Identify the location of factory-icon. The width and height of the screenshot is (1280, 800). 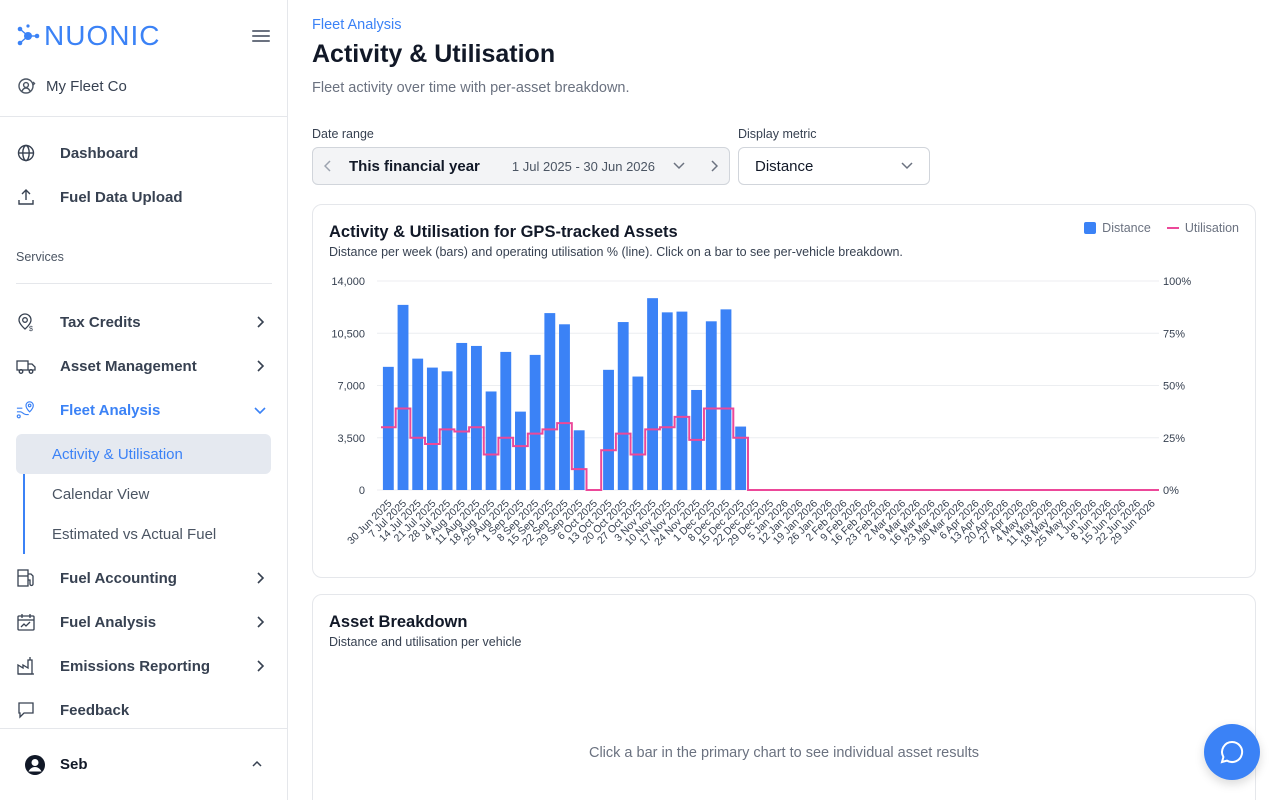
(26, 666).